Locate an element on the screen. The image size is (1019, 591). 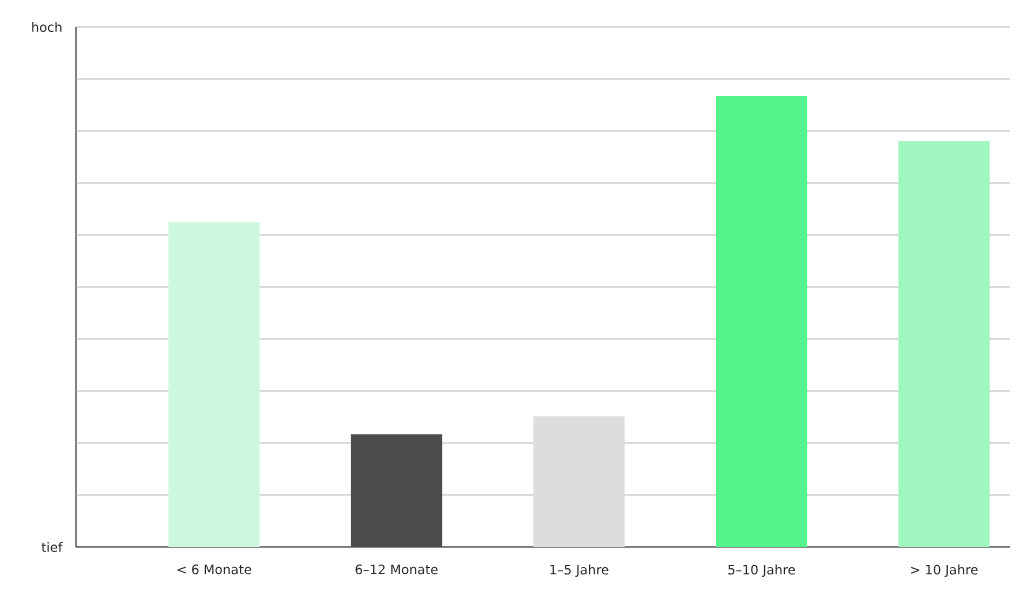
x-tick-label: > 10 Jahre is located at coordinates (944, 570).